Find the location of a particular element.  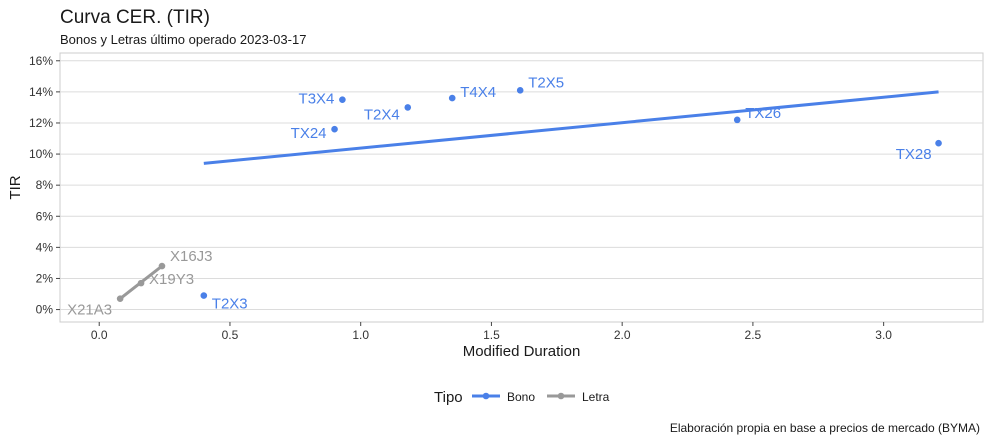

y-tick-label: 12% is located at coordinates (41, 123).